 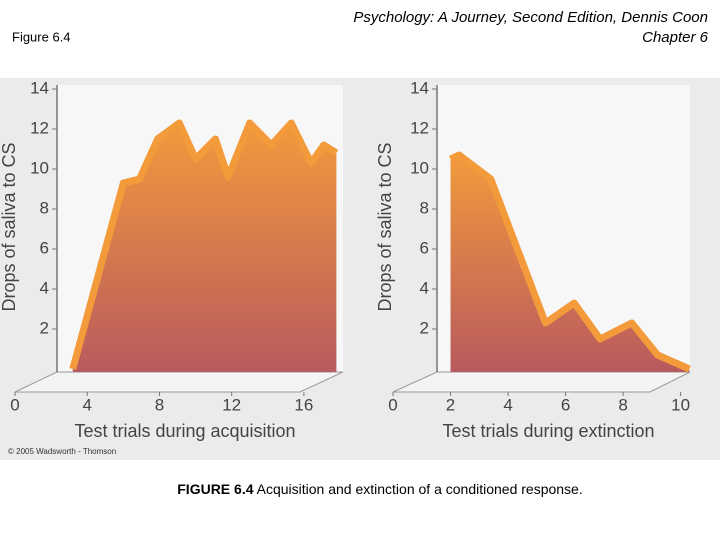 I want to click on x-axis-label: Test trials during extinction, so click(x=548, y=431).